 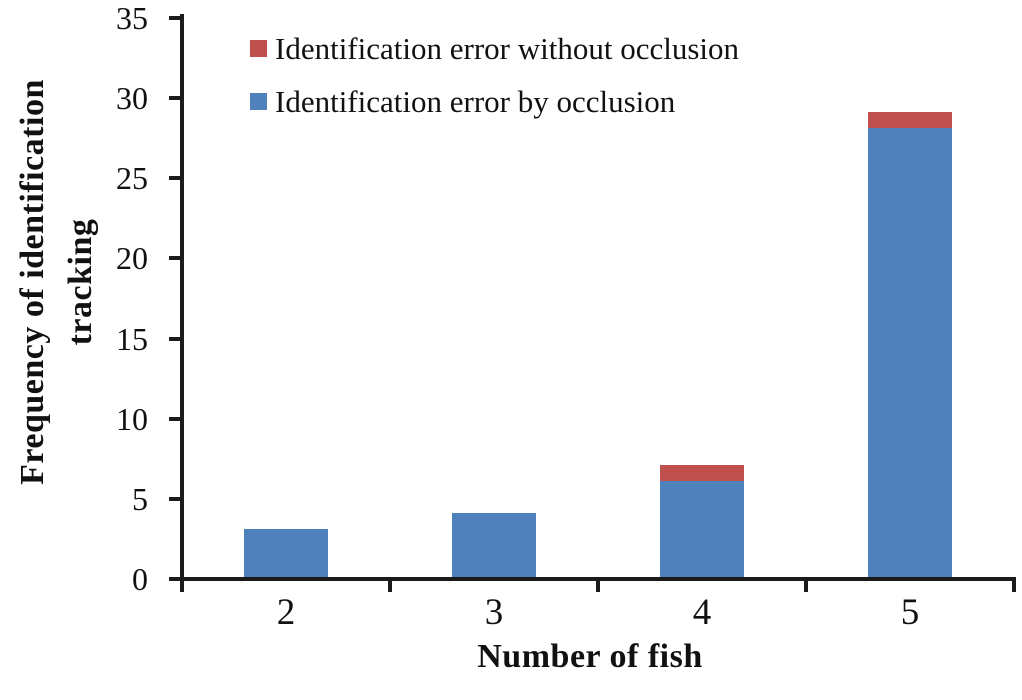 What do you see at coordinates (80, 282) in the screenshot?
I see `y-axis-title-line2: tracking` at bounding box center [80, 282].